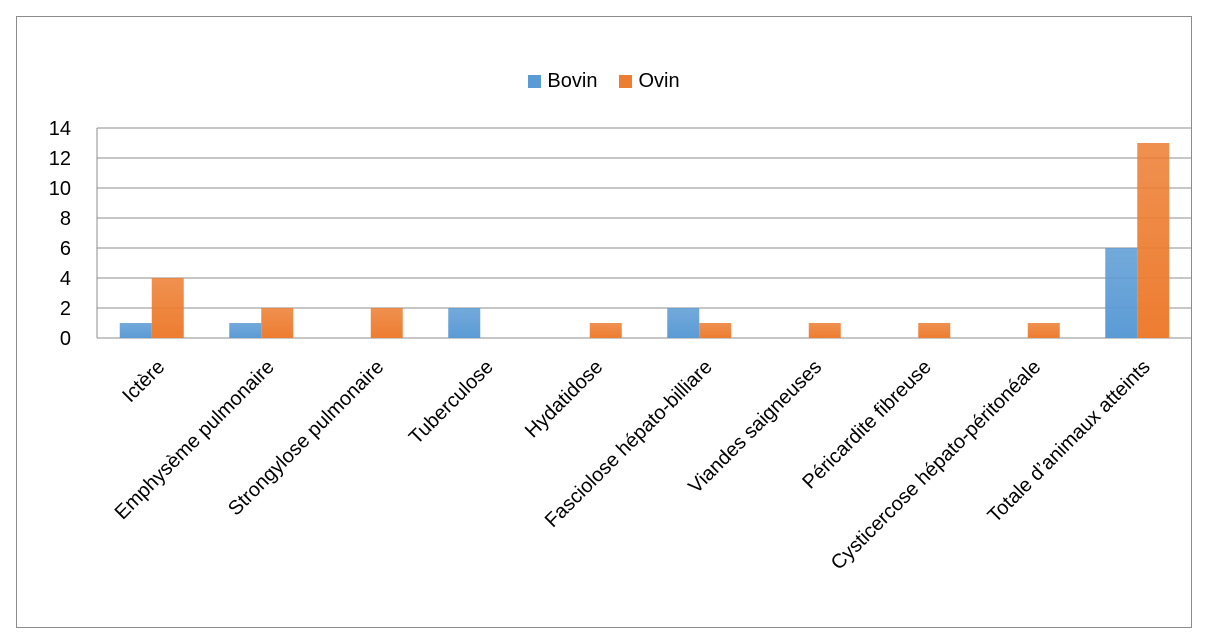 The height and width of the screenshot is (644, 1208). I want to click on legend-label-bovin: Bovin, so click(572, 81).